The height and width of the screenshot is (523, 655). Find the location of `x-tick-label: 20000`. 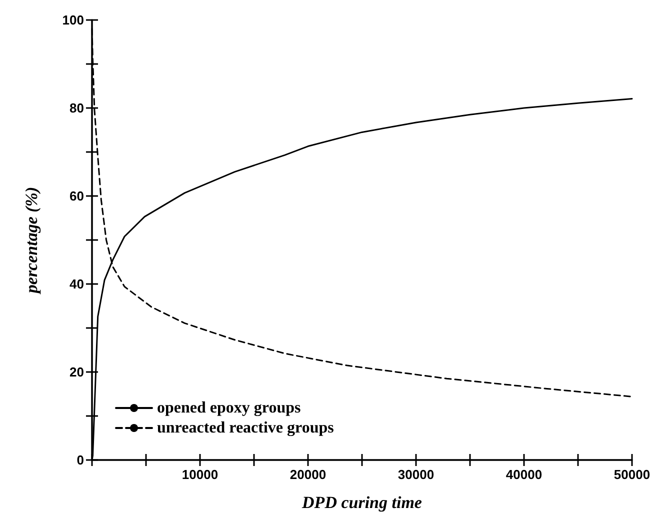

x-tick-label: 20000 is located at coordinates (308, 474).